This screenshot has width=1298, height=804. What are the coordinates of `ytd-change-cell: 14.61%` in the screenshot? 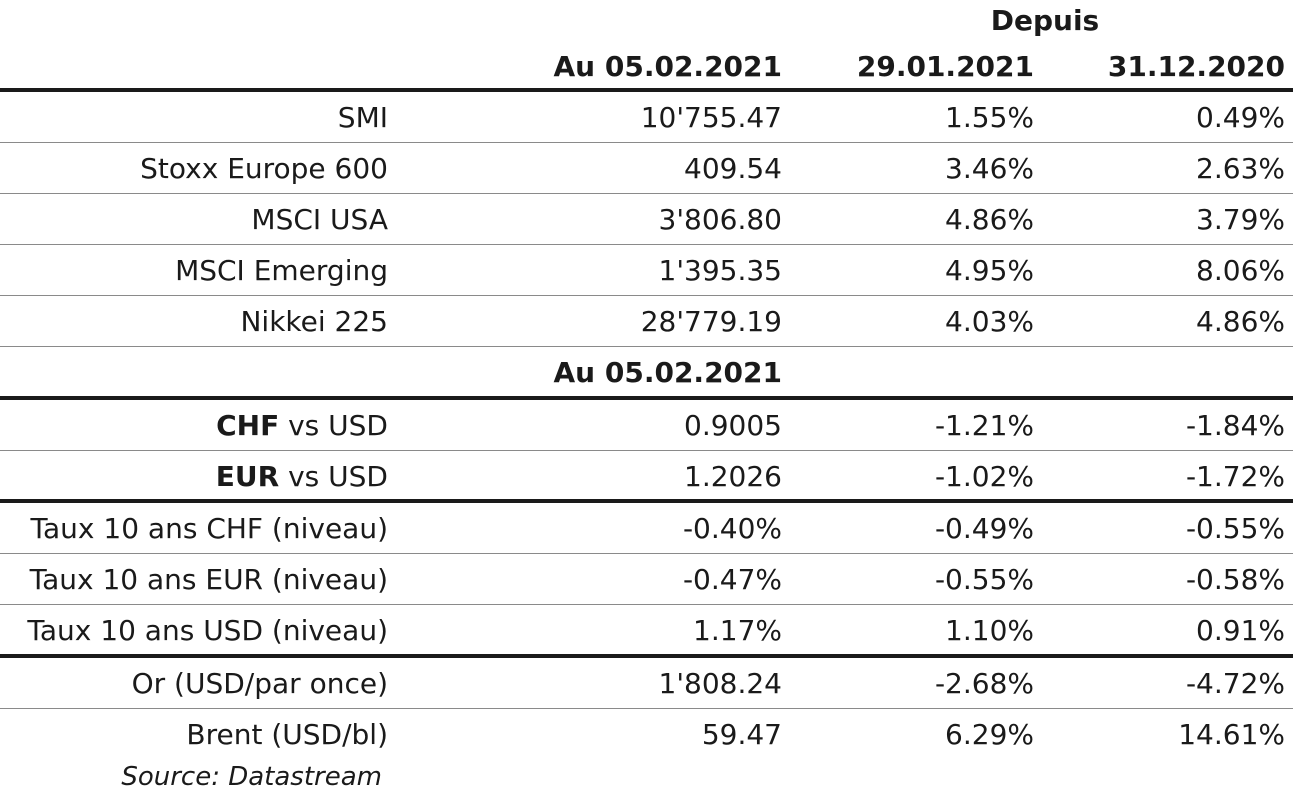 It's located at (1231, 734).